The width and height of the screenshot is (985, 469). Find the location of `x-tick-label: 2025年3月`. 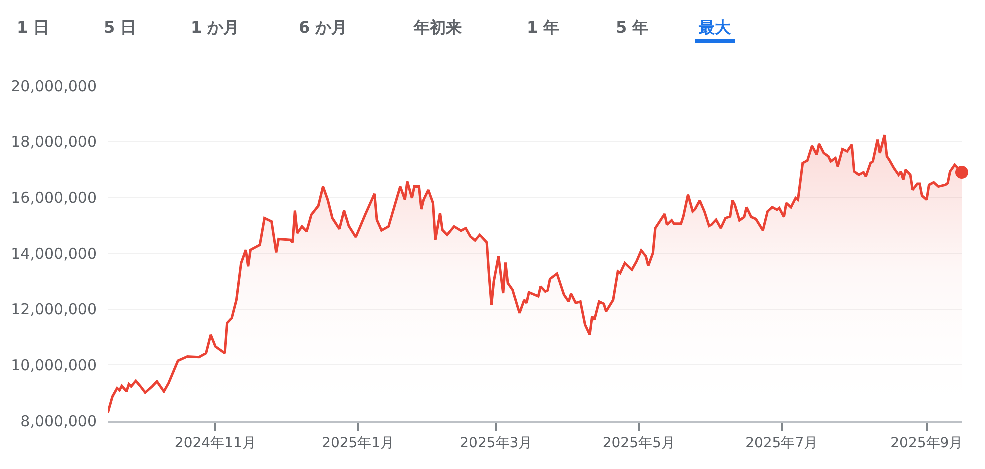

x-tick-label: 2025年3月 is located at coordinates (496, 444).